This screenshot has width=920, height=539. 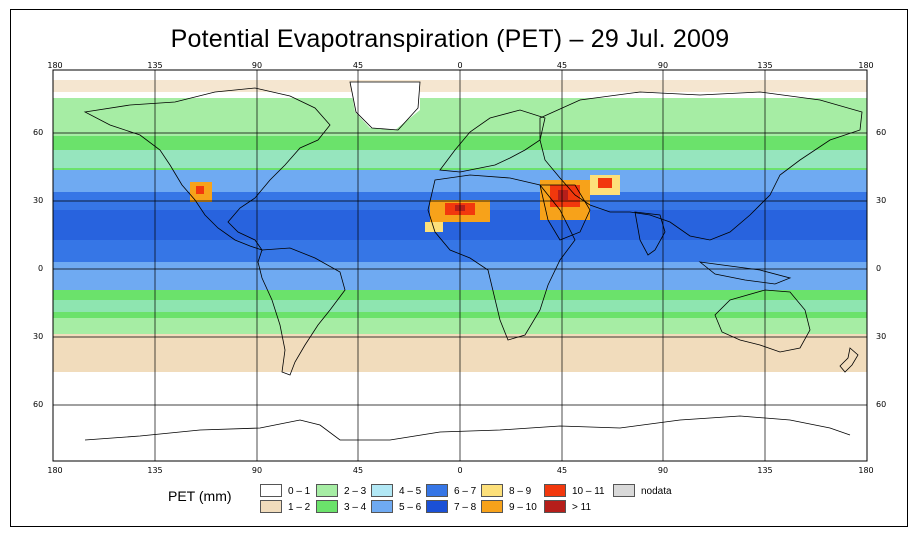 I want to click on coast-arabia, so click(x=565, y=212).